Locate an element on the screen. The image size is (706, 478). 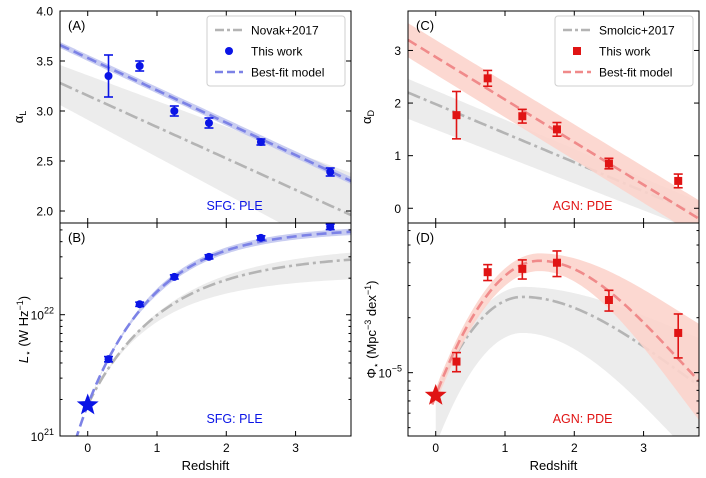
x-tick-label: 3 is located at coordinates (295, 448).